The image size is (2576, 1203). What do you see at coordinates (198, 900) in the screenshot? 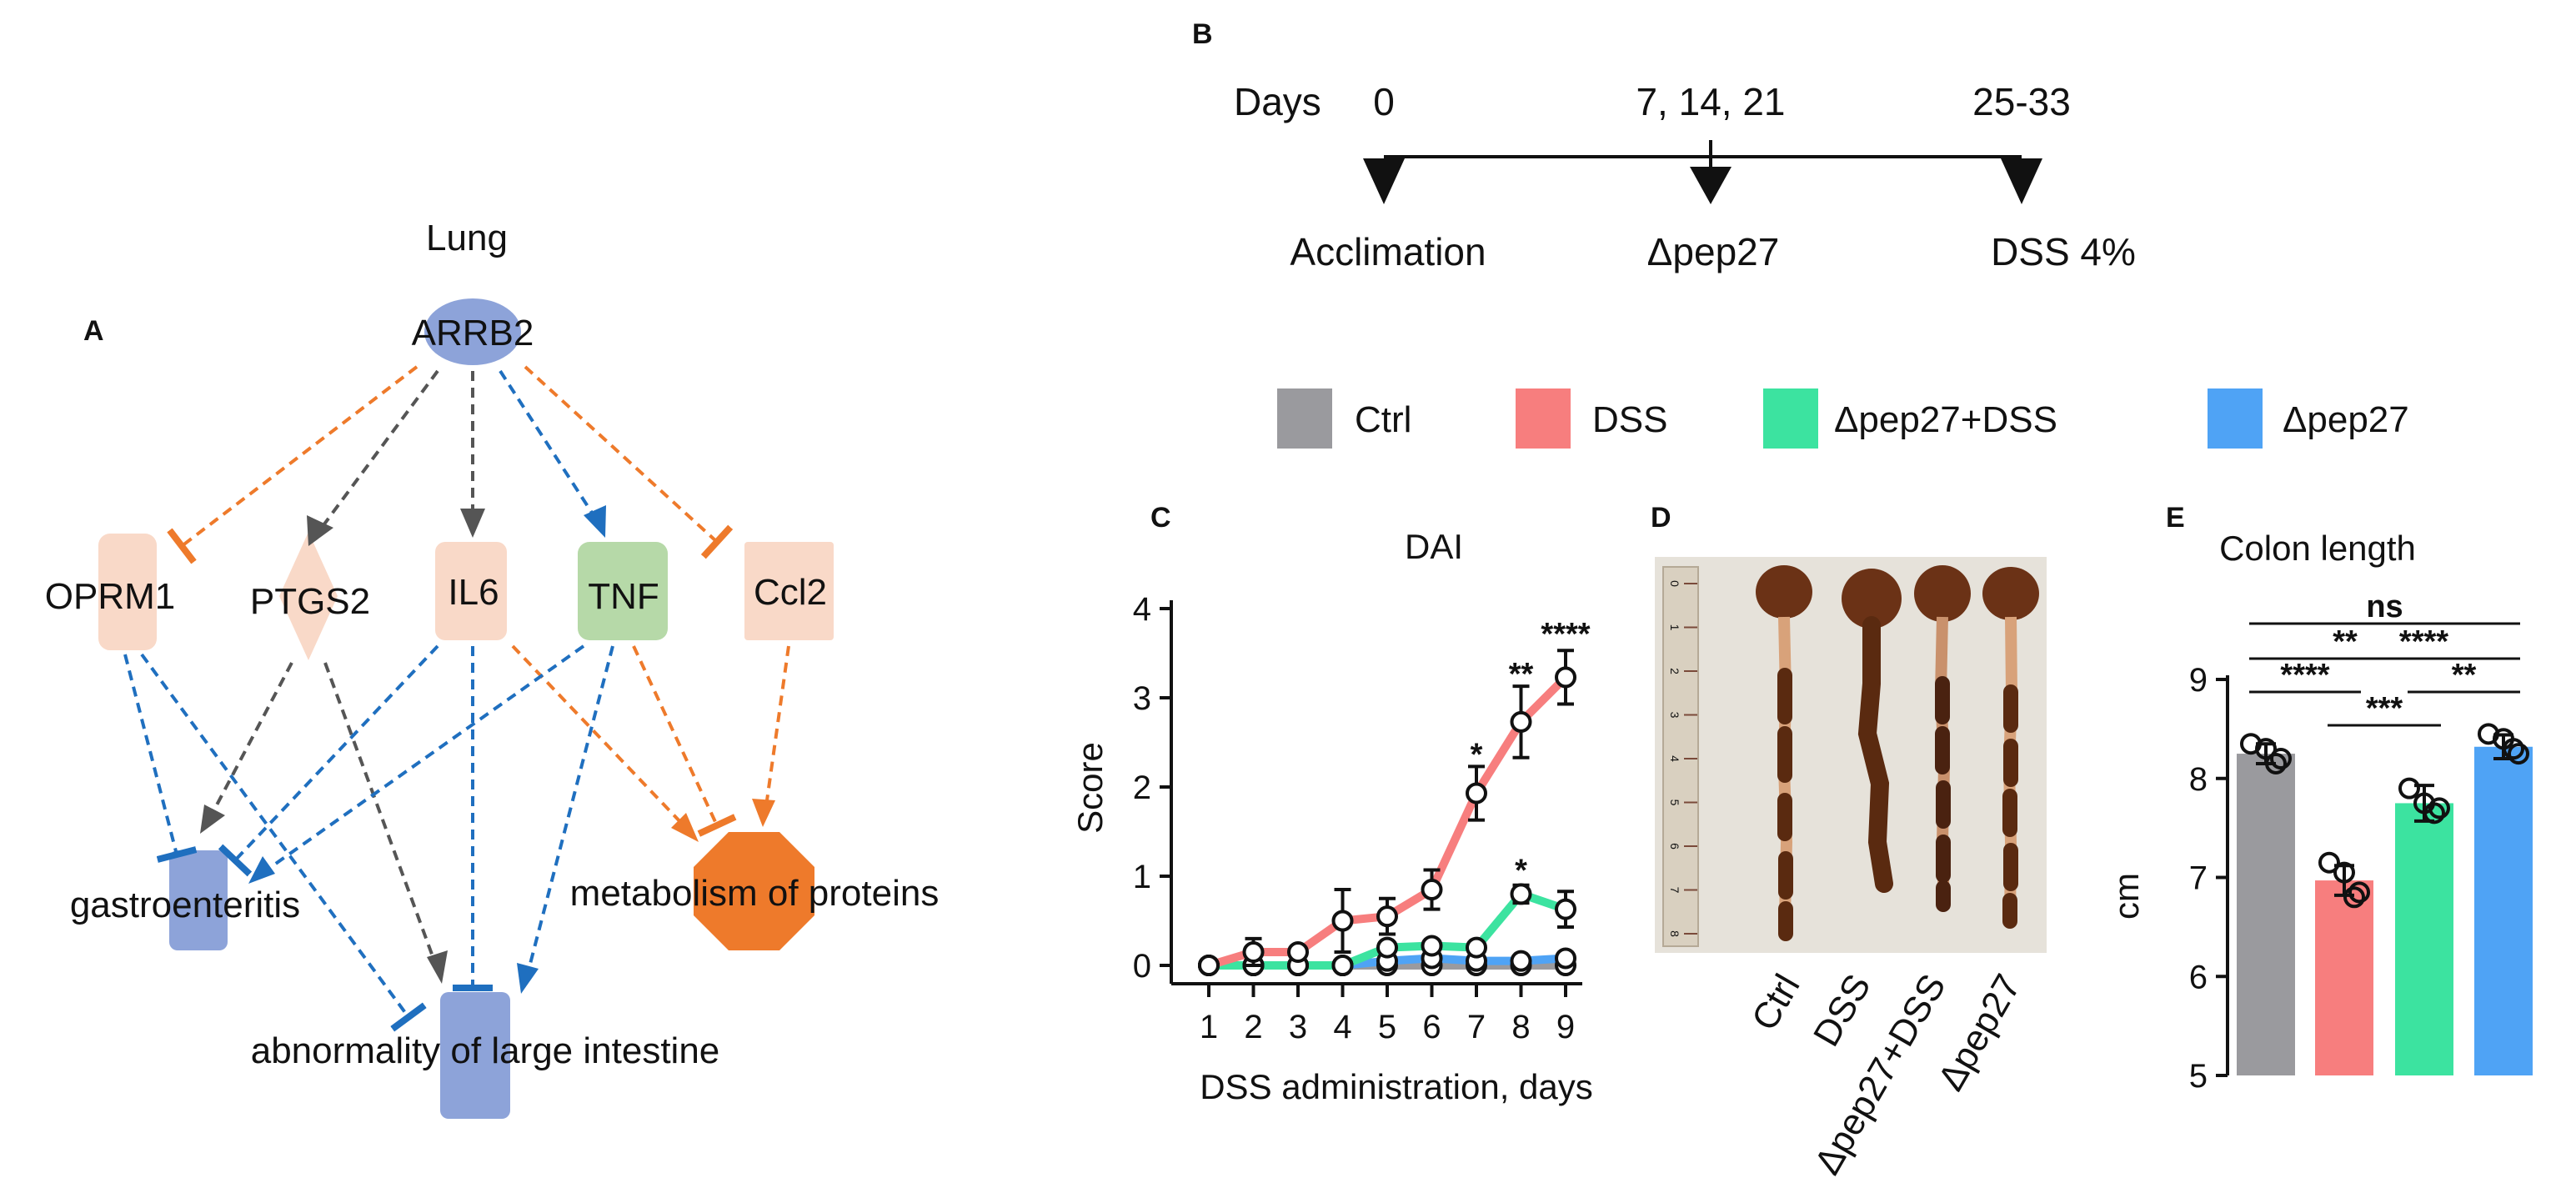
I see `gastroenteritis-node` at bounding box center [198, 900].